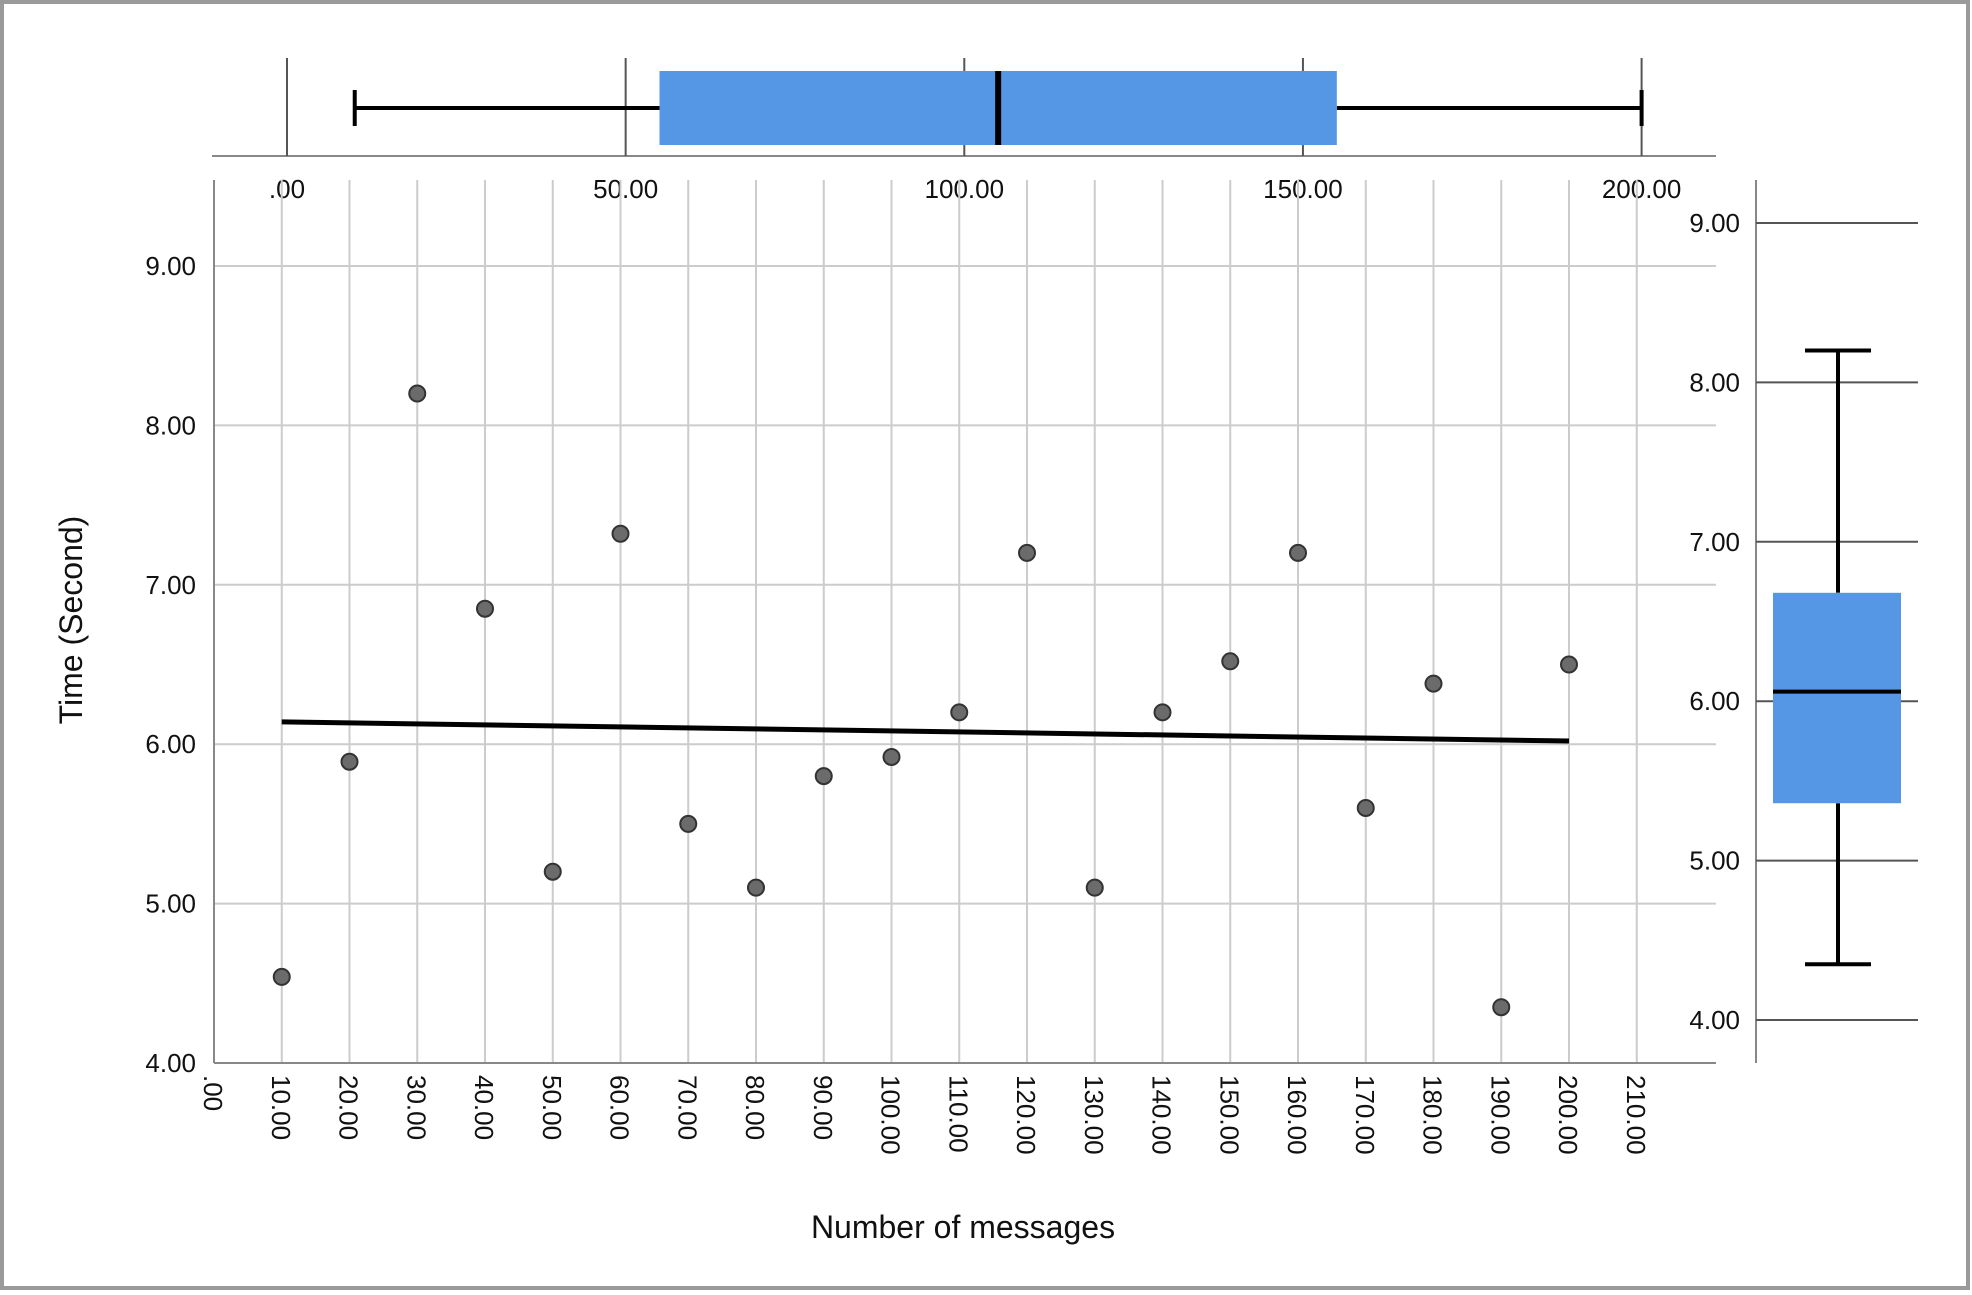 This screenshot has height=1295, width=1972. What do you see at coordinates (687, 1107) in the screenshot?
I see `x-tick-label: 70.00` at bounding box center [687, 1107].